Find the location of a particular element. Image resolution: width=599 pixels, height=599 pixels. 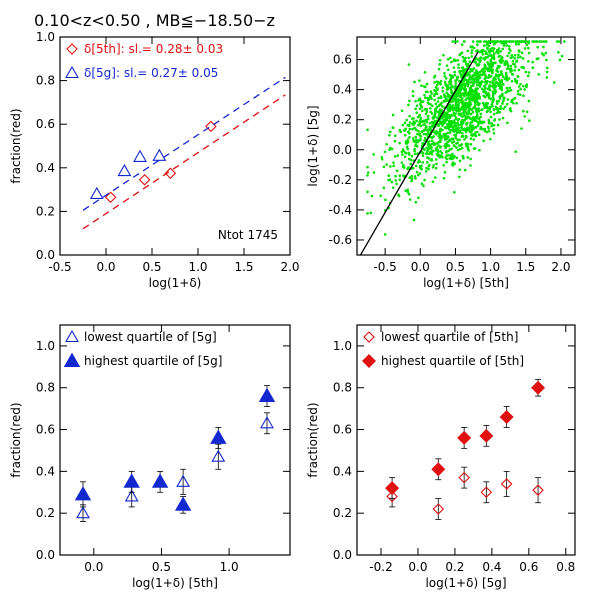

figure-title: 0.10<z<0.50 , MB≦−18.50−z is located at coordinates (154, 20).